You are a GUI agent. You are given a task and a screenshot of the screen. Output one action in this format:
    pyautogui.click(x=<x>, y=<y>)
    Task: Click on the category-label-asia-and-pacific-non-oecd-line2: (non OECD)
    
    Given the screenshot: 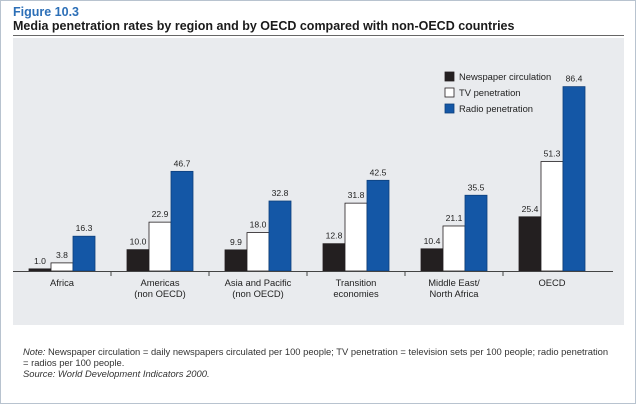 What is the action you would take?
    pyautogui.click(x=258, y=293)
    